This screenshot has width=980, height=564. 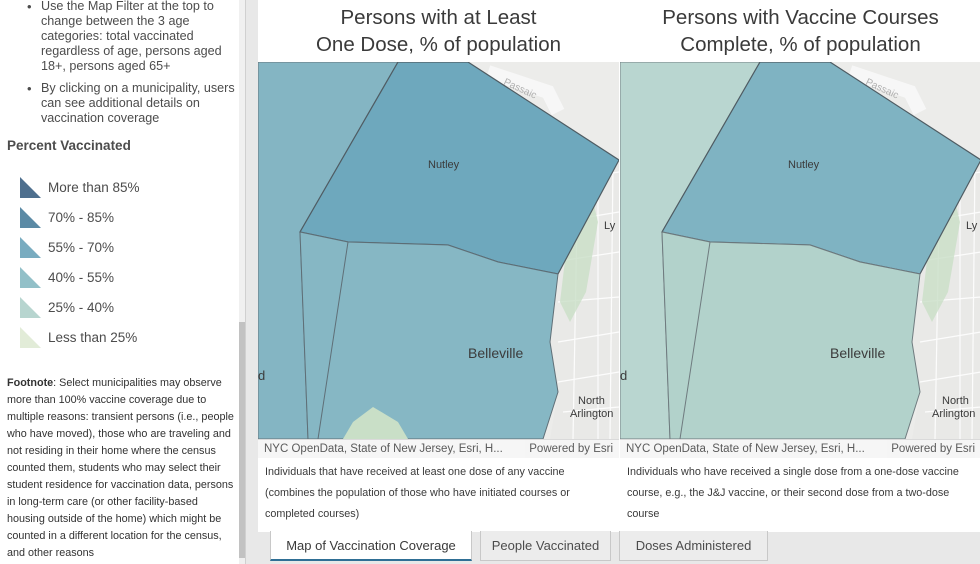 I want to click on tab-doses-administered: Doses Administered, so click(x=693, y=546).